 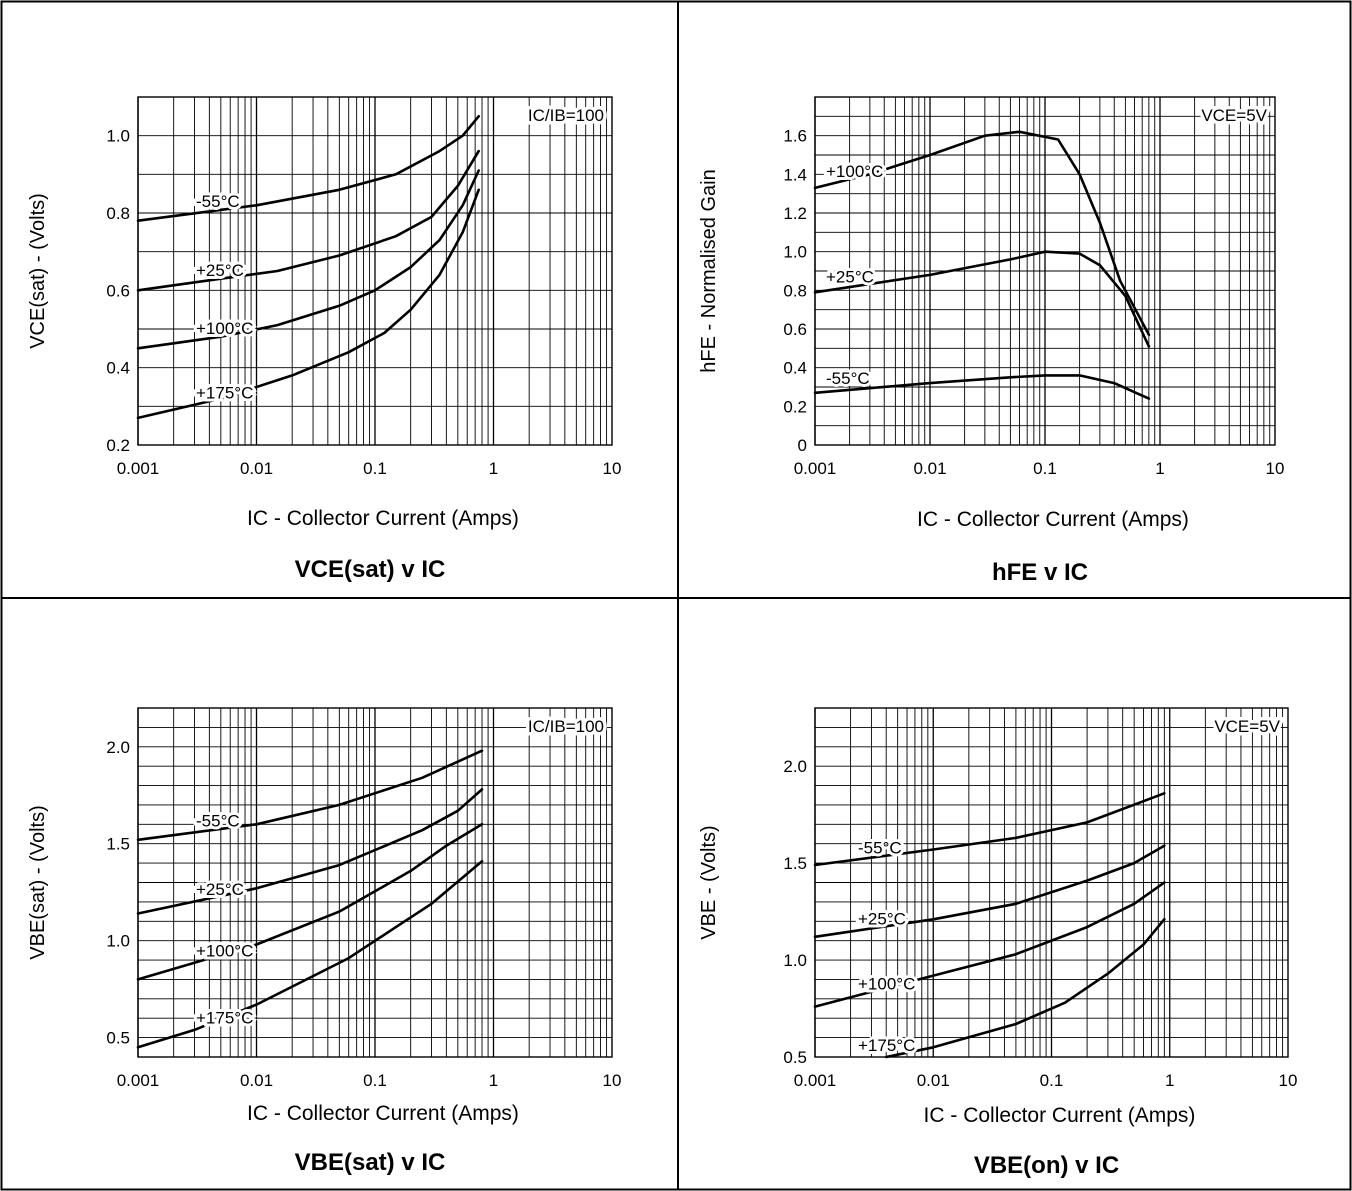 What do you see at coordinates (1040, 572) in the screenshot?
I see `chart-title: hFE v IC` at bounding box center [1040, 572].